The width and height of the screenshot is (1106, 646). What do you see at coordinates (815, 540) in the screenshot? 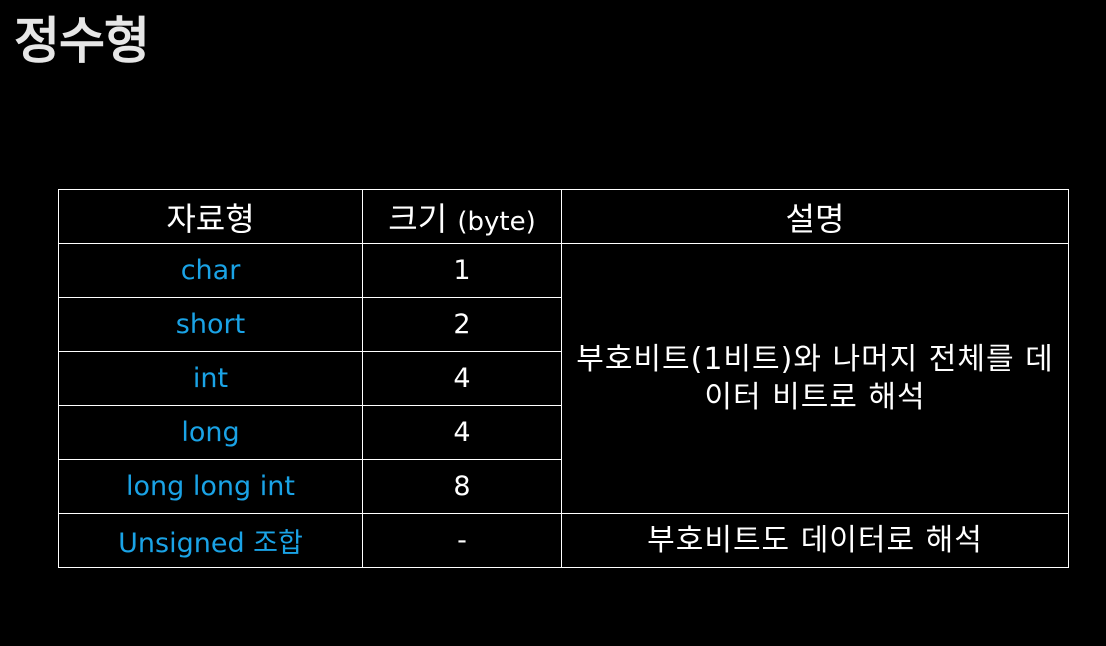
I see `unsigned-description-cell: 부호비트도 데이터로 해석` at bounding box center [815, 540].